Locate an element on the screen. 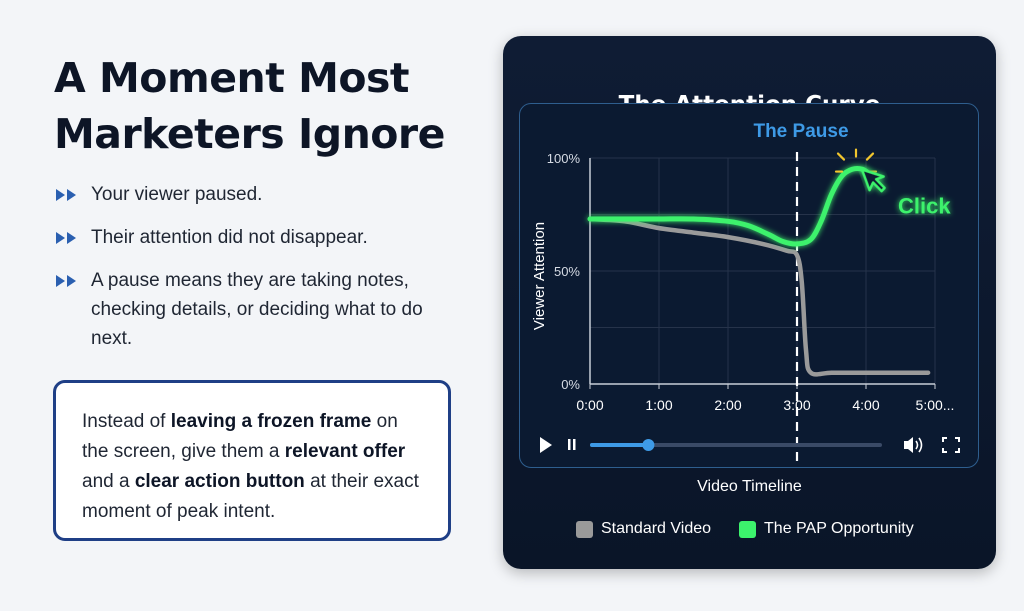  bullet-text: Your viewer paused. is located at coordinates (177, 194).